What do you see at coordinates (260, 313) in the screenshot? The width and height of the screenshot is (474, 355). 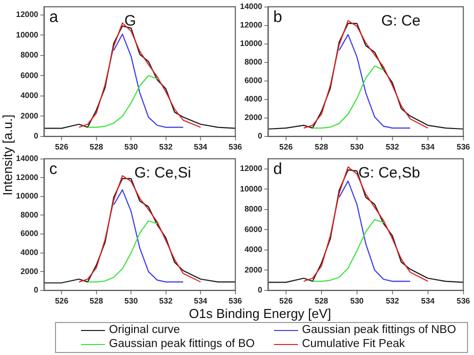 I see `x-axis-title: O1s Binding Energy [eV]` at bounding box center [260, 313].